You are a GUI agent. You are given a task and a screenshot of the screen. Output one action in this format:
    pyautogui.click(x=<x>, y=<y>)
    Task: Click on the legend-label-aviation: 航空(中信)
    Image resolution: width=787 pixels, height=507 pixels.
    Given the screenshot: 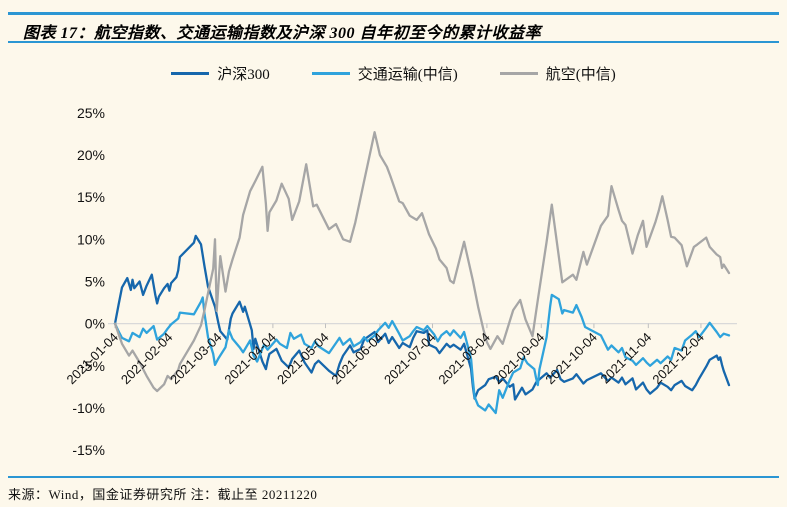 What is the action you would take?
    pyautogui.click(x=580, y=75)
    